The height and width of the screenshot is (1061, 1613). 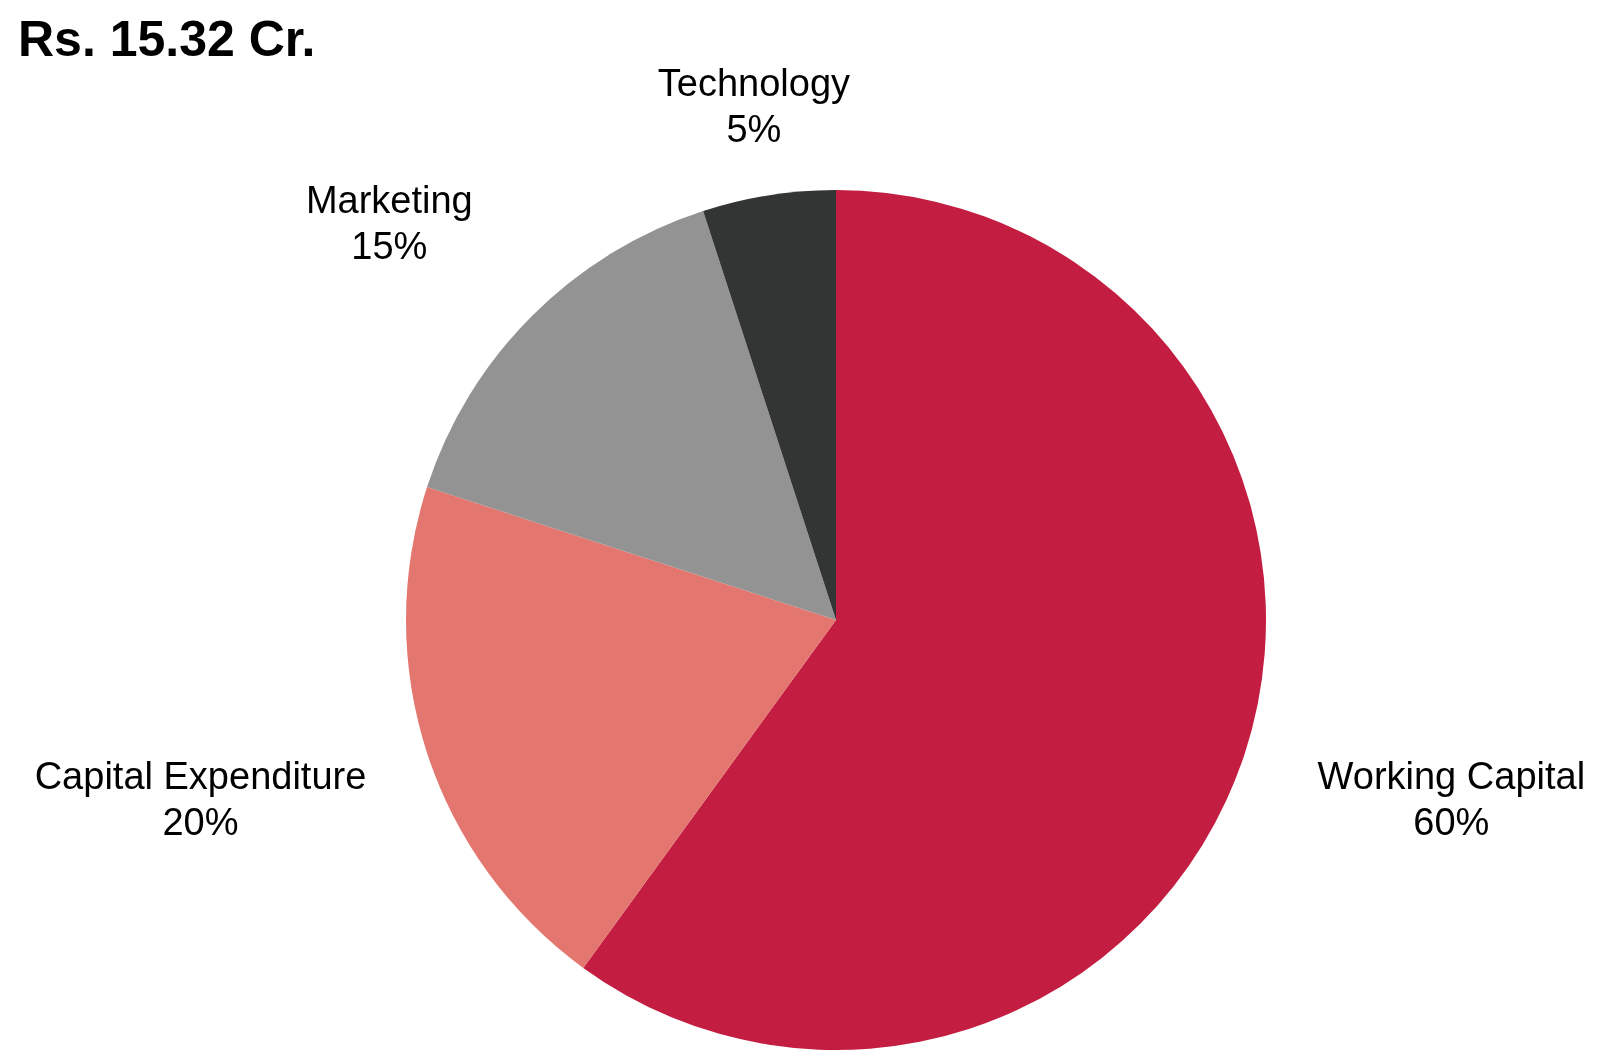 What do you see at coordinates (167, 39) in the screenshot?
I see `chart-title: Rs. 15.32 Cr.` at bounding box center [167, 39].